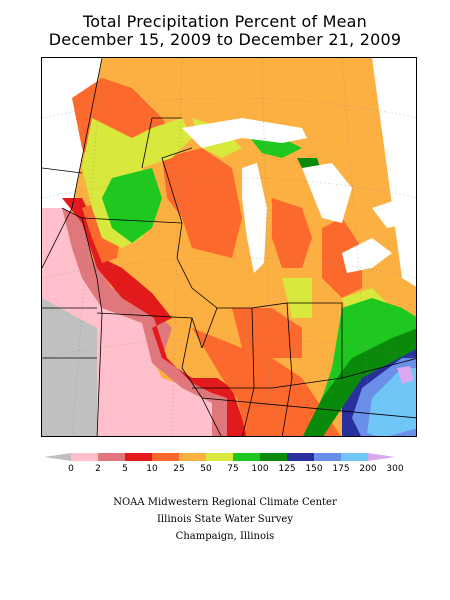 This screenshot has height=600, width=450. I want to click on credit-organization: NOAA Midwestern Regional Climate Center, so click(225, 502).